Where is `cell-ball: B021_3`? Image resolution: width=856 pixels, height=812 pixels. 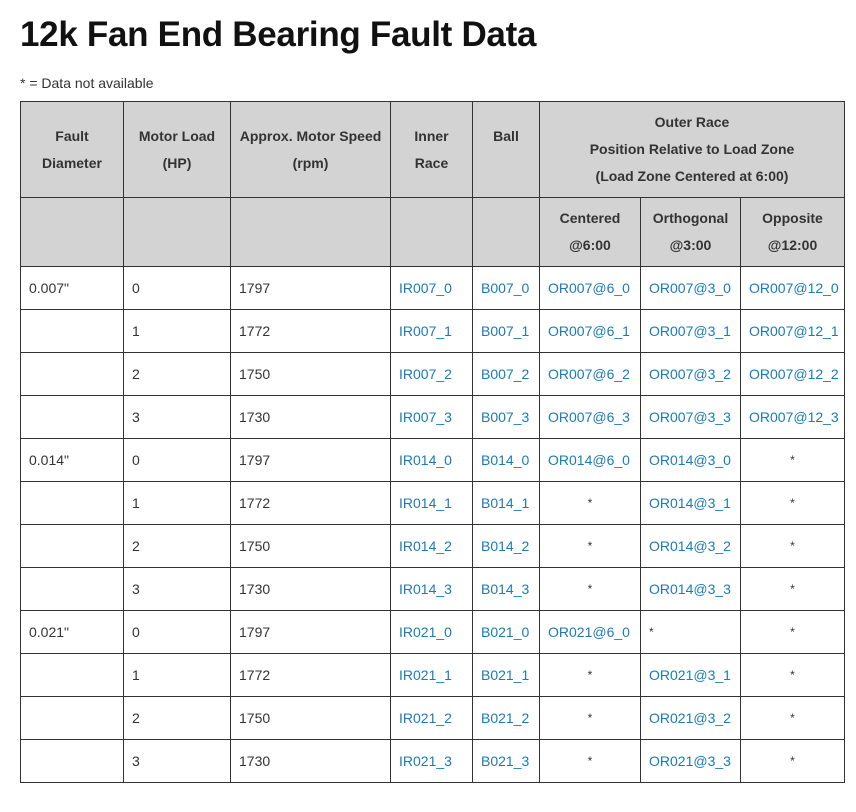
cell-ball: B021_3 is located at coordinates (506, 761).